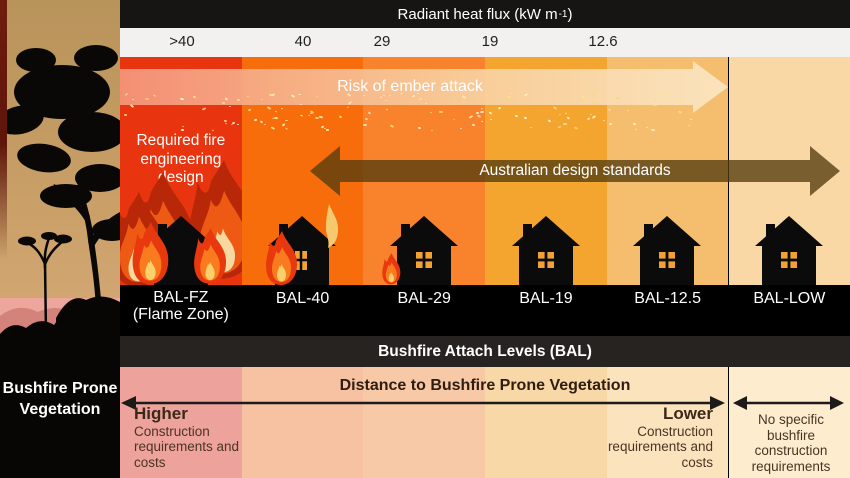 The image size is (850, 478). Describe the element at coordinates (660, 446) in the screenshot. I see `lower-body: Construction requirements and costs` at that location.